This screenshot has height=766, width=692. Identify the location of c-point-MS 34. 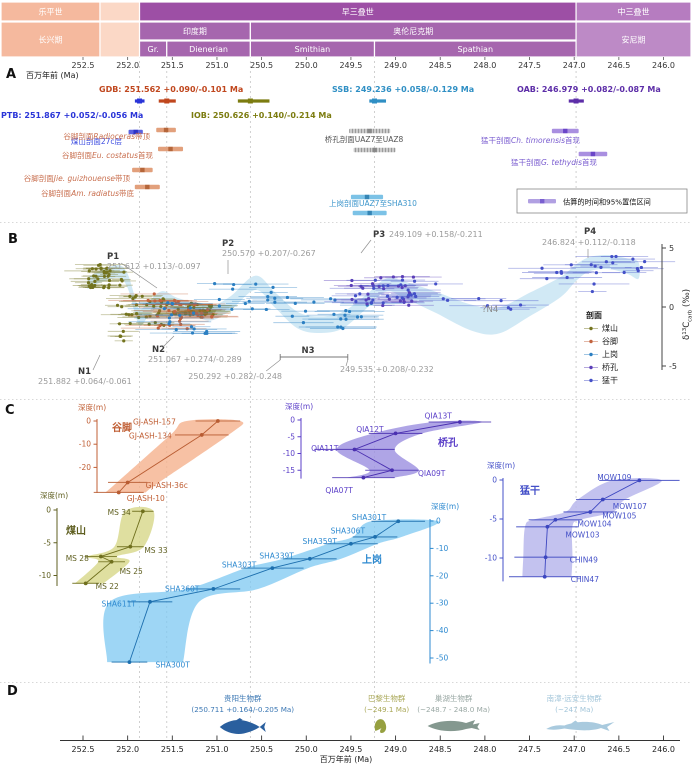
(142, 511).